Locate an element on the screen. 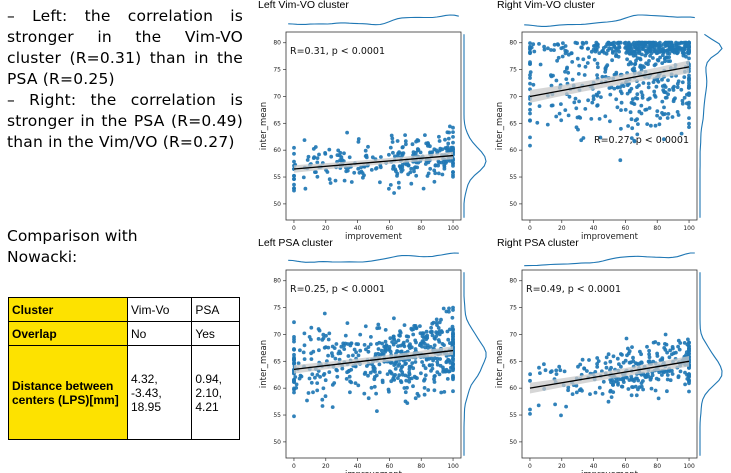 Image resolution: width=731 pixels, height=473 pixels. x-tick-label: 100 is located at coordinates (689, 228).